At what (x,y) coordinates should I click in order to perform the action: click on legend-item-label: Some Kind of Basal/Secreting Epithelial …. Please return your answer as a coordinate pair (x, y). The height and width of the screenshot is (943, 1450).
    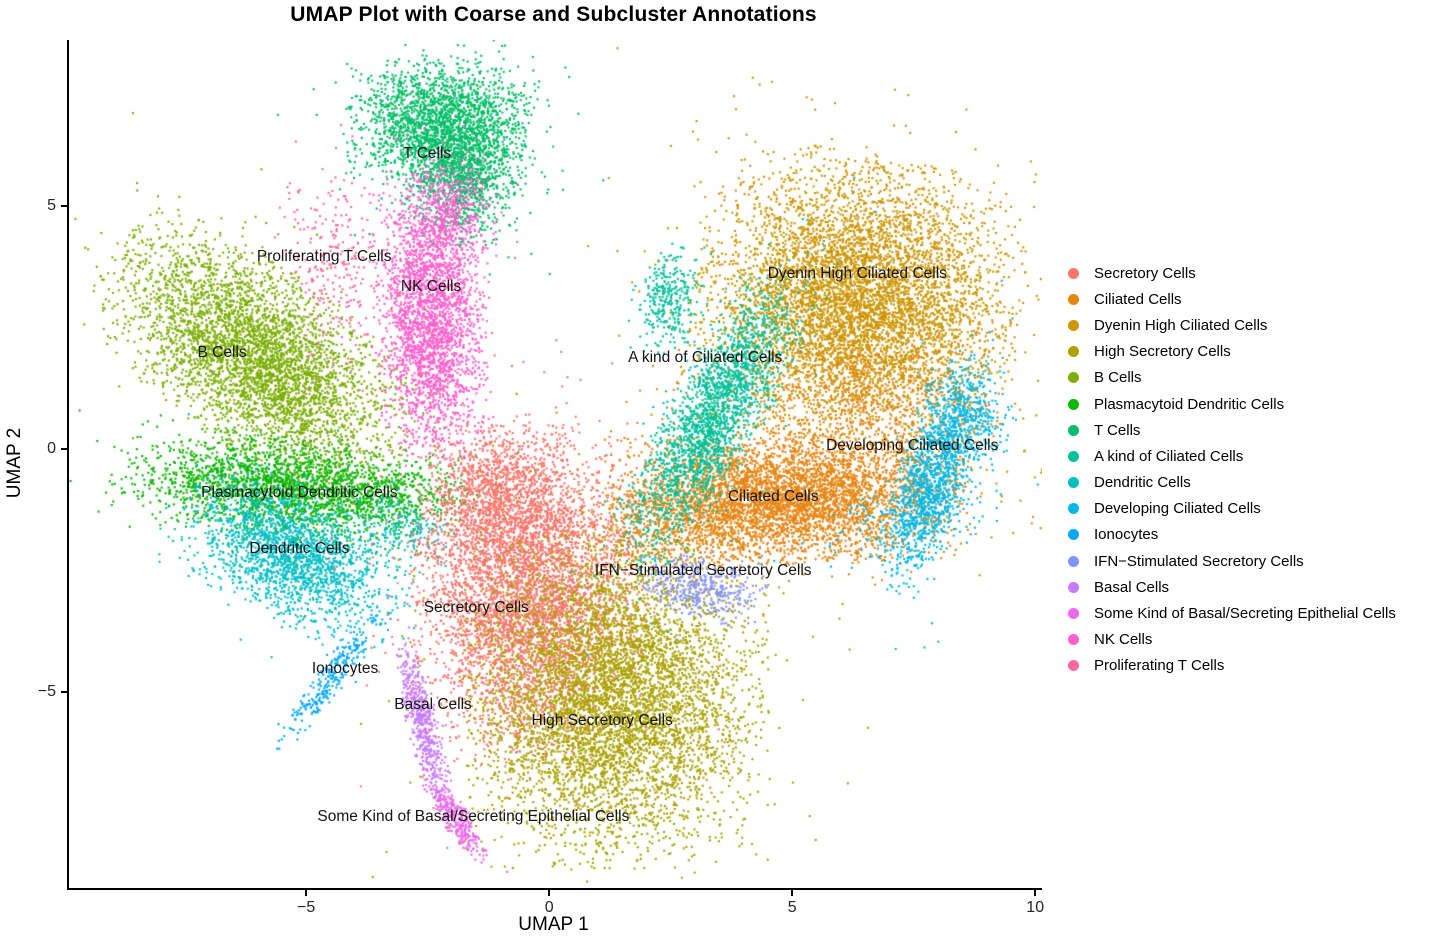
    Looking at the image, I should click on (1245, 614).